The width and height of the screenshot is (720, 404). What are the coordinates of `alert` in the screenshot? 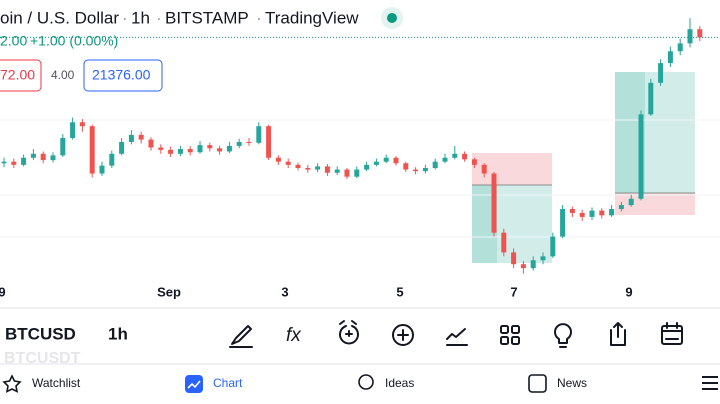 It's located at (349, 332).